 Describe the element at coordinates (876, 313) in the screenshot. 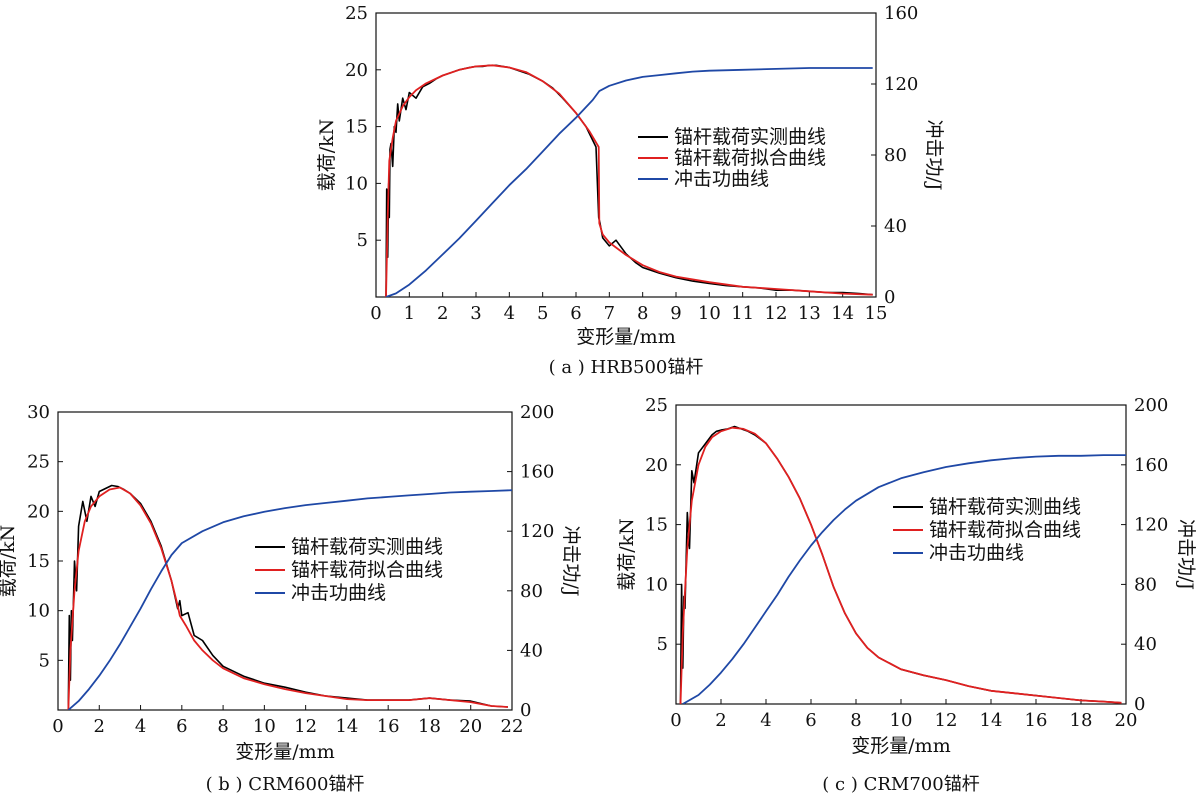

I see `x-tick-label: 15` at that location.